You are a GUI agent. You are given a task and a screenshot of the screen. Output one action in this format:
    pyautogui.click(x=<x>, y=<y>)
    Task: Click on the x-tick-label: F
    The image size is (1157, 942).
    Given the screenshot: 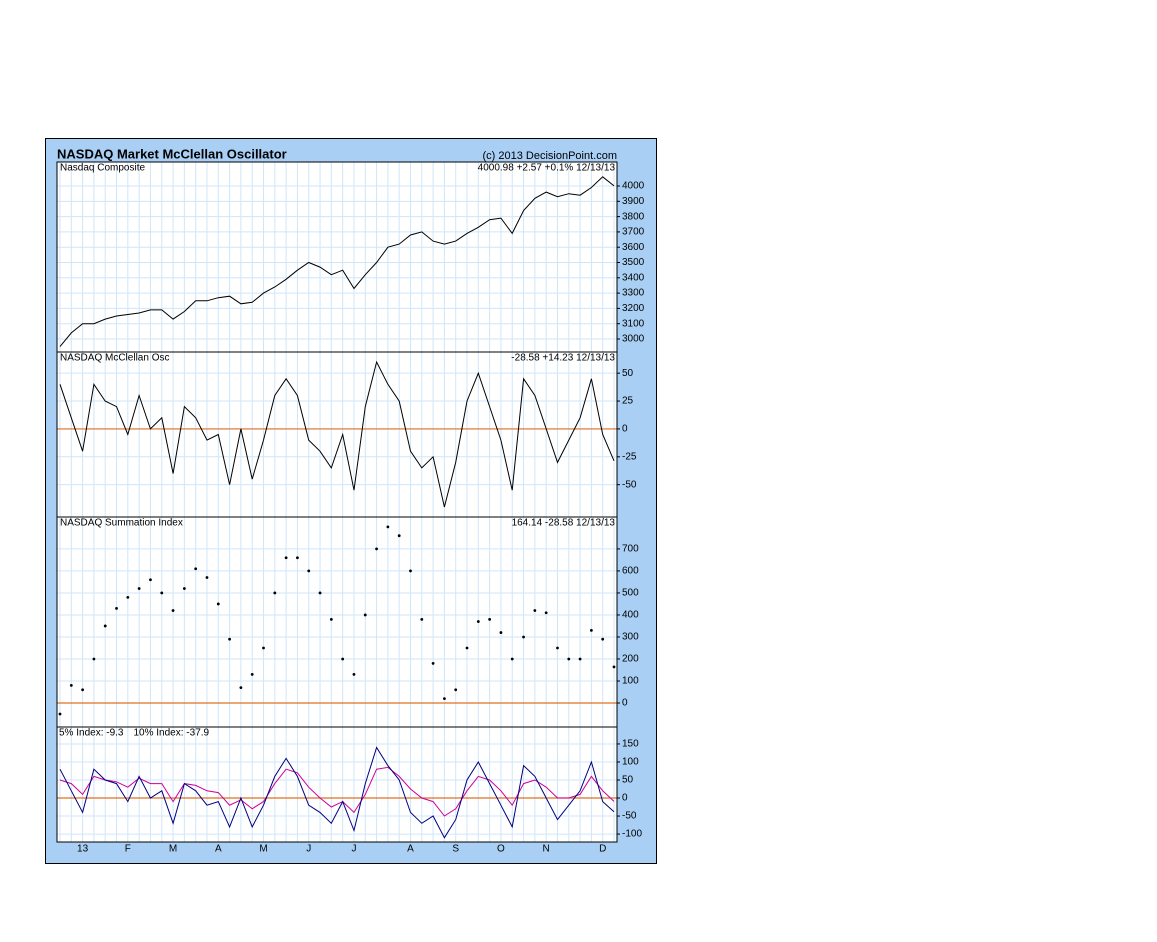 What is the action you would take?
    pyautogui.click(x=128, y=849)
    